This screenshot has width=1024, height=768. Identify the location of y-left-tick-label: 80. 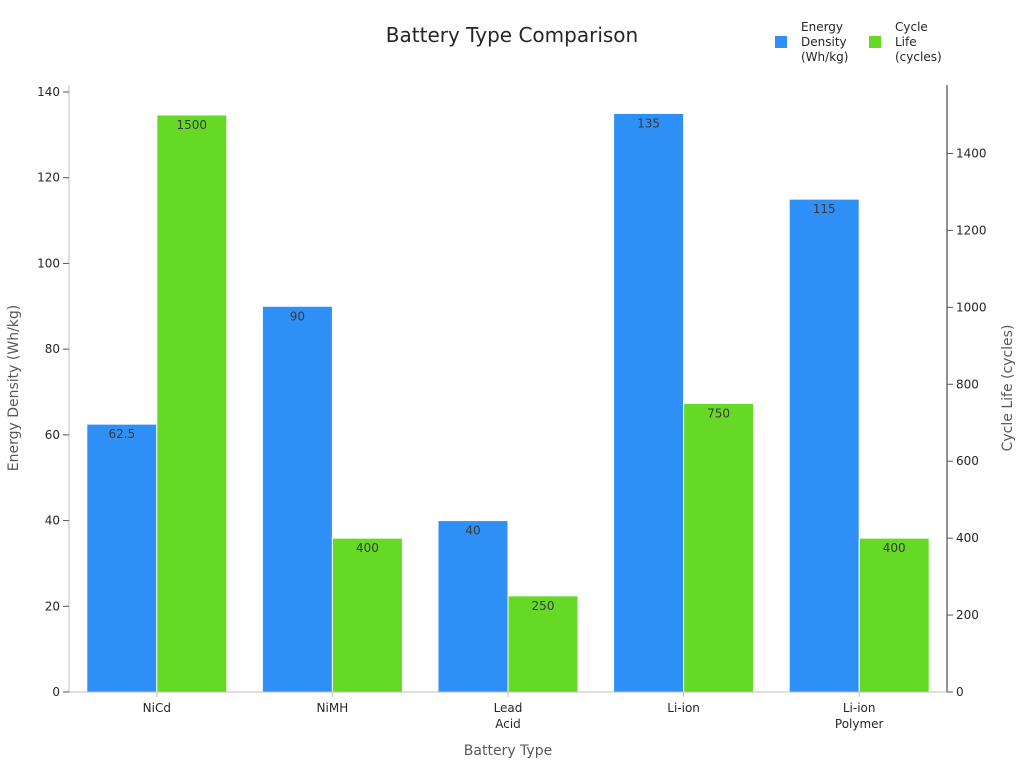
(52, 349).